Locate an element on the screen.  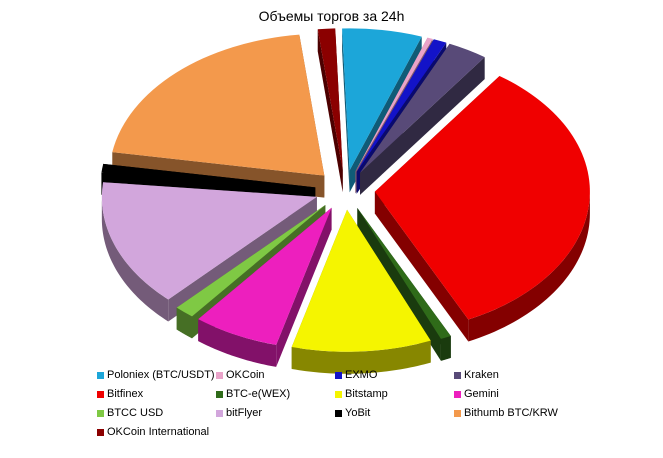
legend-label: Gemini is located at coordinates (481, 394).